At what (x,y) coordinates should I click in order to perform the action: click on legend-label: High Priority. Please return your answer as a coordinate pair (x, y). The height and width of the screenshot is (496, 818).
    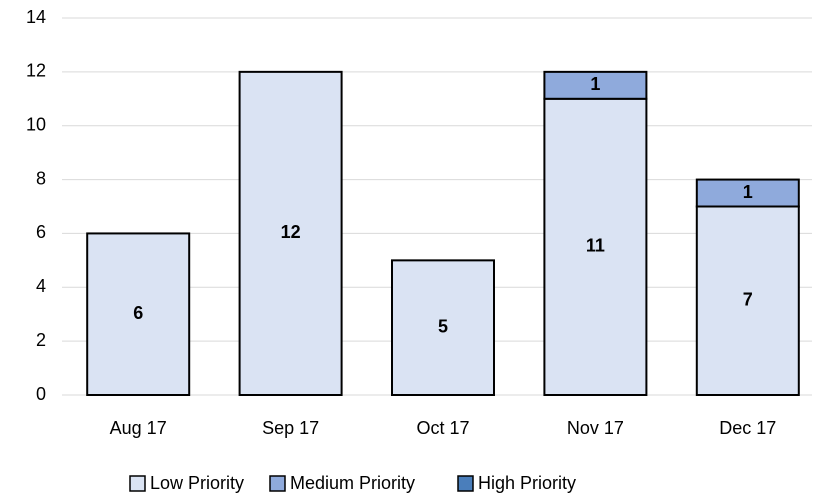
    Looking at the image, I should click on (527, 483).